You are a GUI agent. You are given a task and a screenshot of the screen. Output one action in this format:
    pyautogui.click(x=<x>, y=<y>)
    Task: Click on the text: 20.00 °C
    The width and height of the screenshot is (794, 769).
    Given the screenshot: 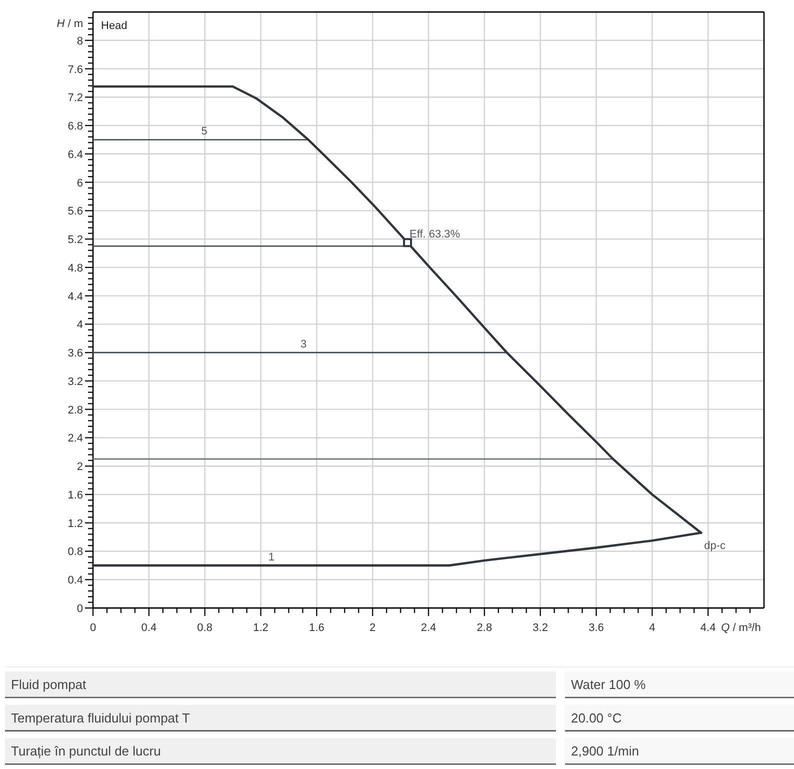 What is the action you would take?
    pyautogui.click(x=596, y=718)
    